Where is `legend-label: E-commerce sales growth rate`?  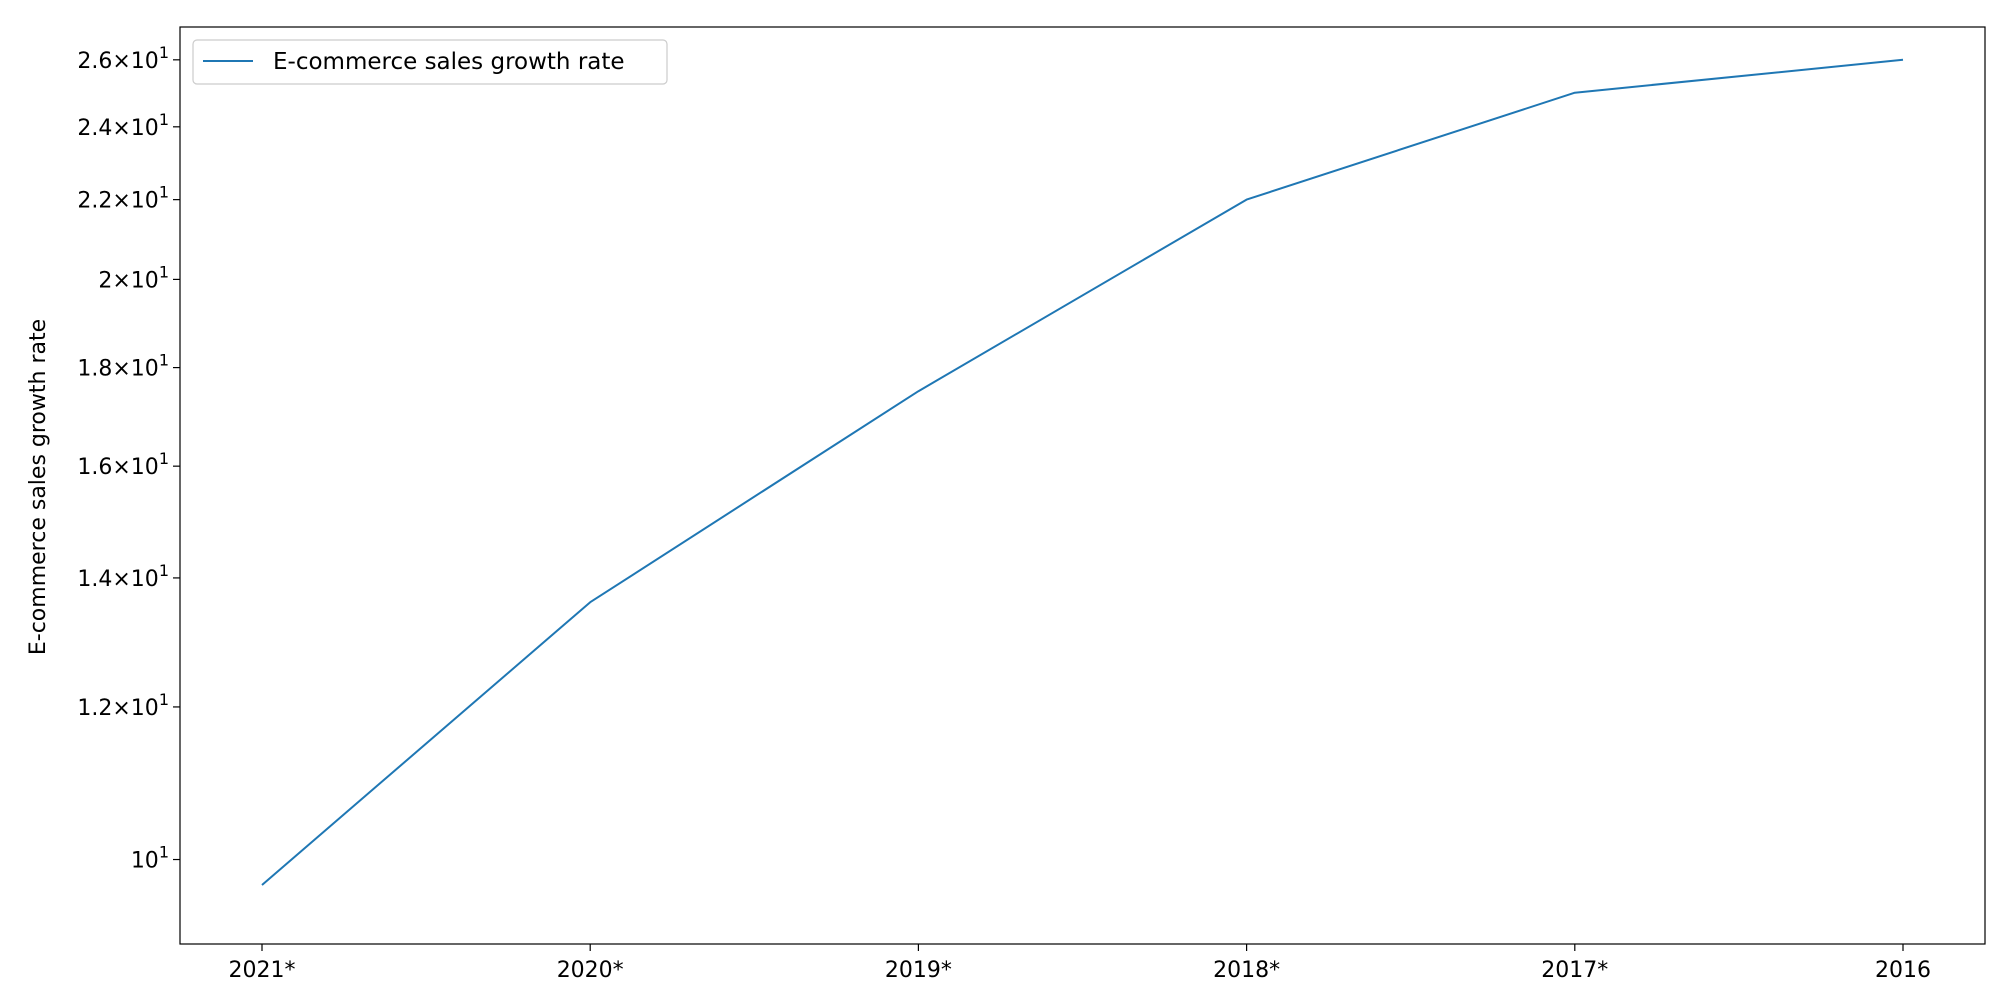 legend-label: E-commerce sales growth rate is located at coordinates (449, 62).